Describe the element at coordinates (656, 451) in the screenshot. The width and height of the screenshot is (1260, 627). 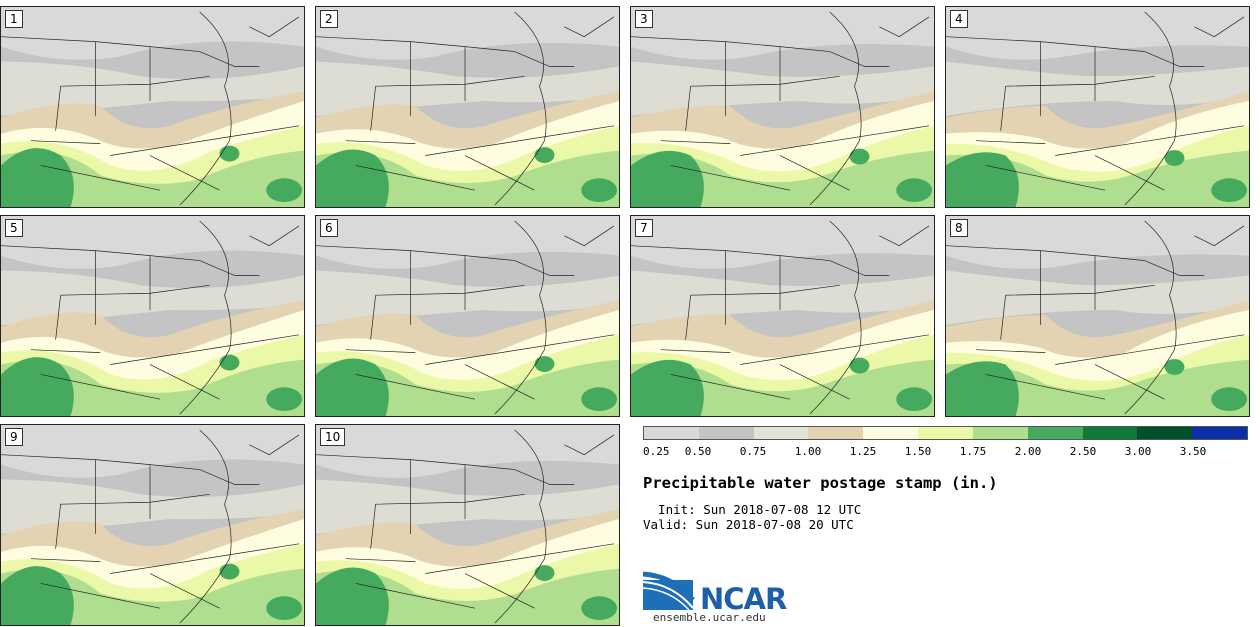
I see `colorbar-tick-label: 0.25` at that location.